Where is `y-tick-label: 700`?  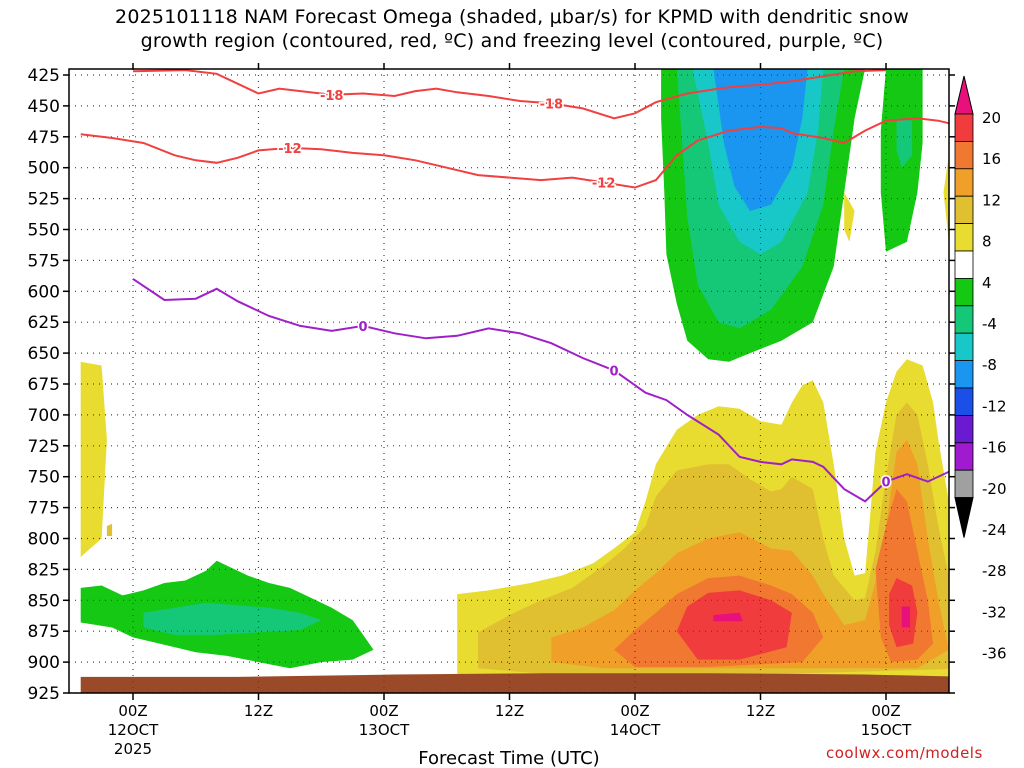
y-tick-label: 700 is located at coordinates (44, 416).